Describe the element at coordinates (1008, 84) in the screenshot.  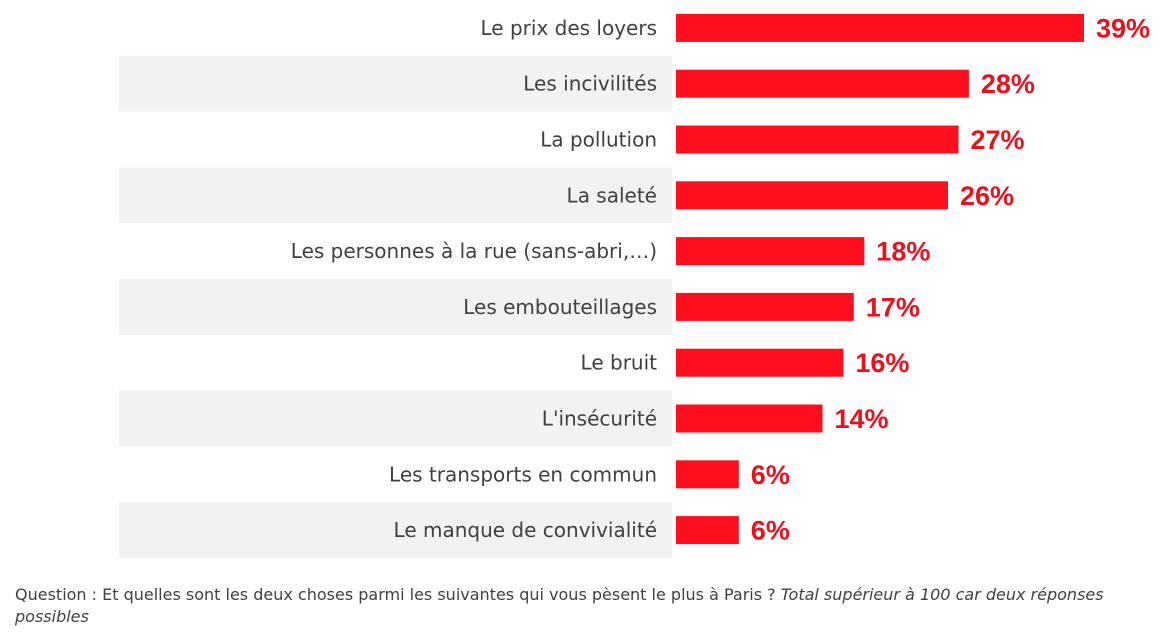
I see `value-label: 28%` at that location.